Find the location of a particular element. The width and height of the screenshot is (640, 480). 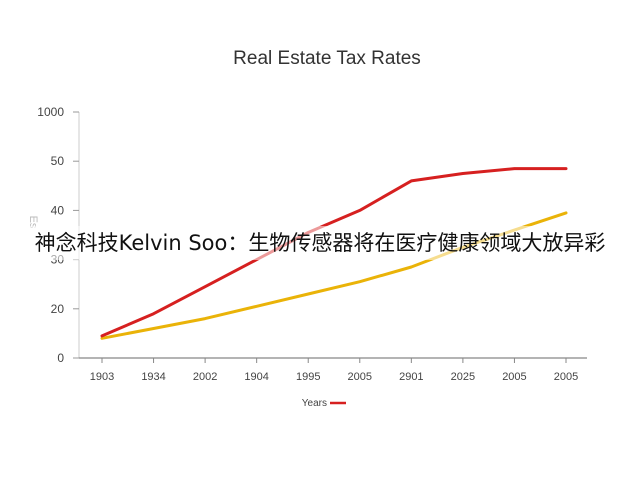

caption-backdrop is located at coordinates (320, 243).